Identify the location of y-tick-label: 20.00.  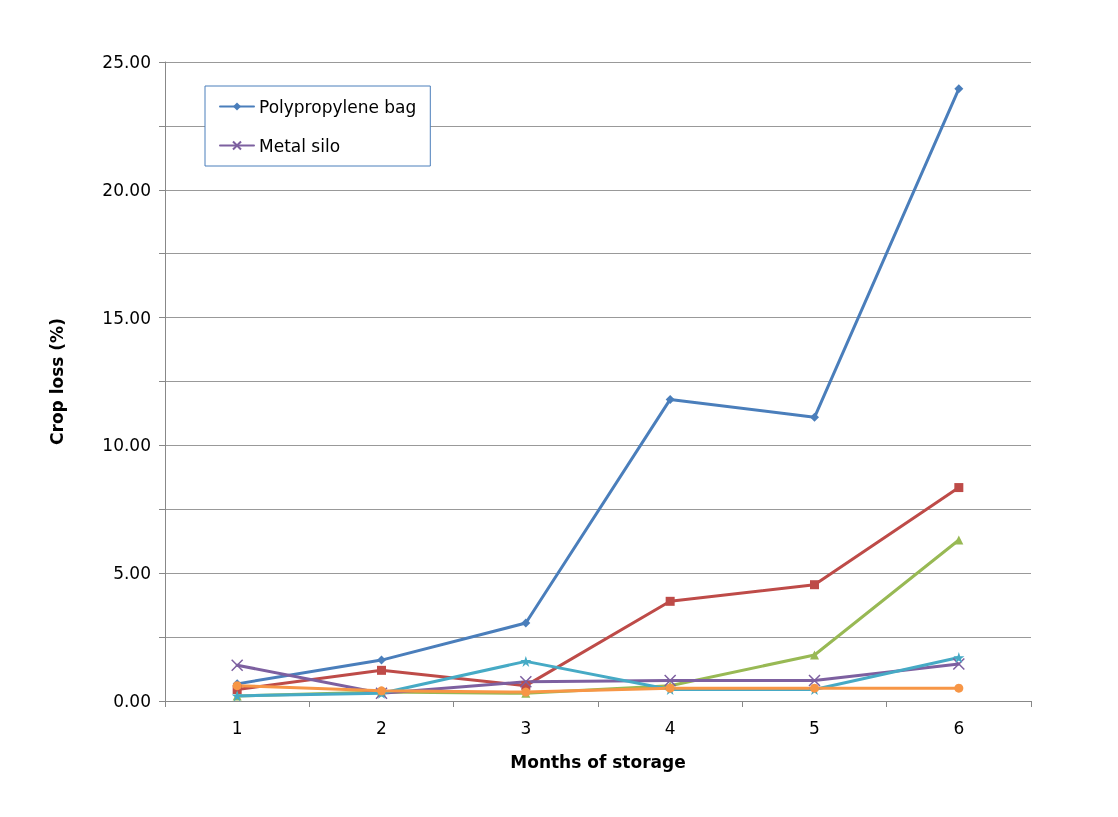
(126, 189).